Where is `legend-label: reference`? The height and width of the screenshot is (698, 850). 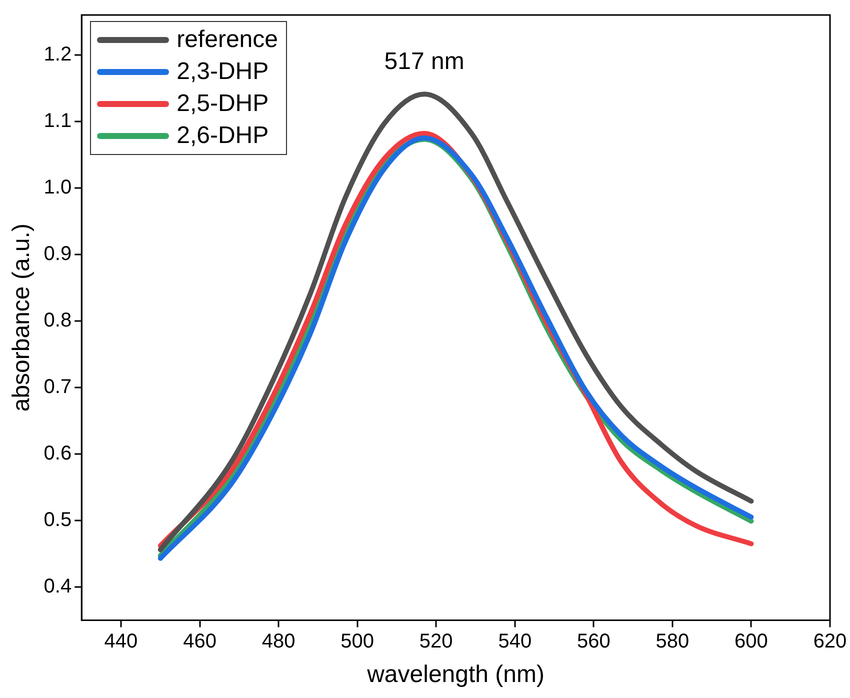 legend-label: reference is located at coordinates (227, 40).